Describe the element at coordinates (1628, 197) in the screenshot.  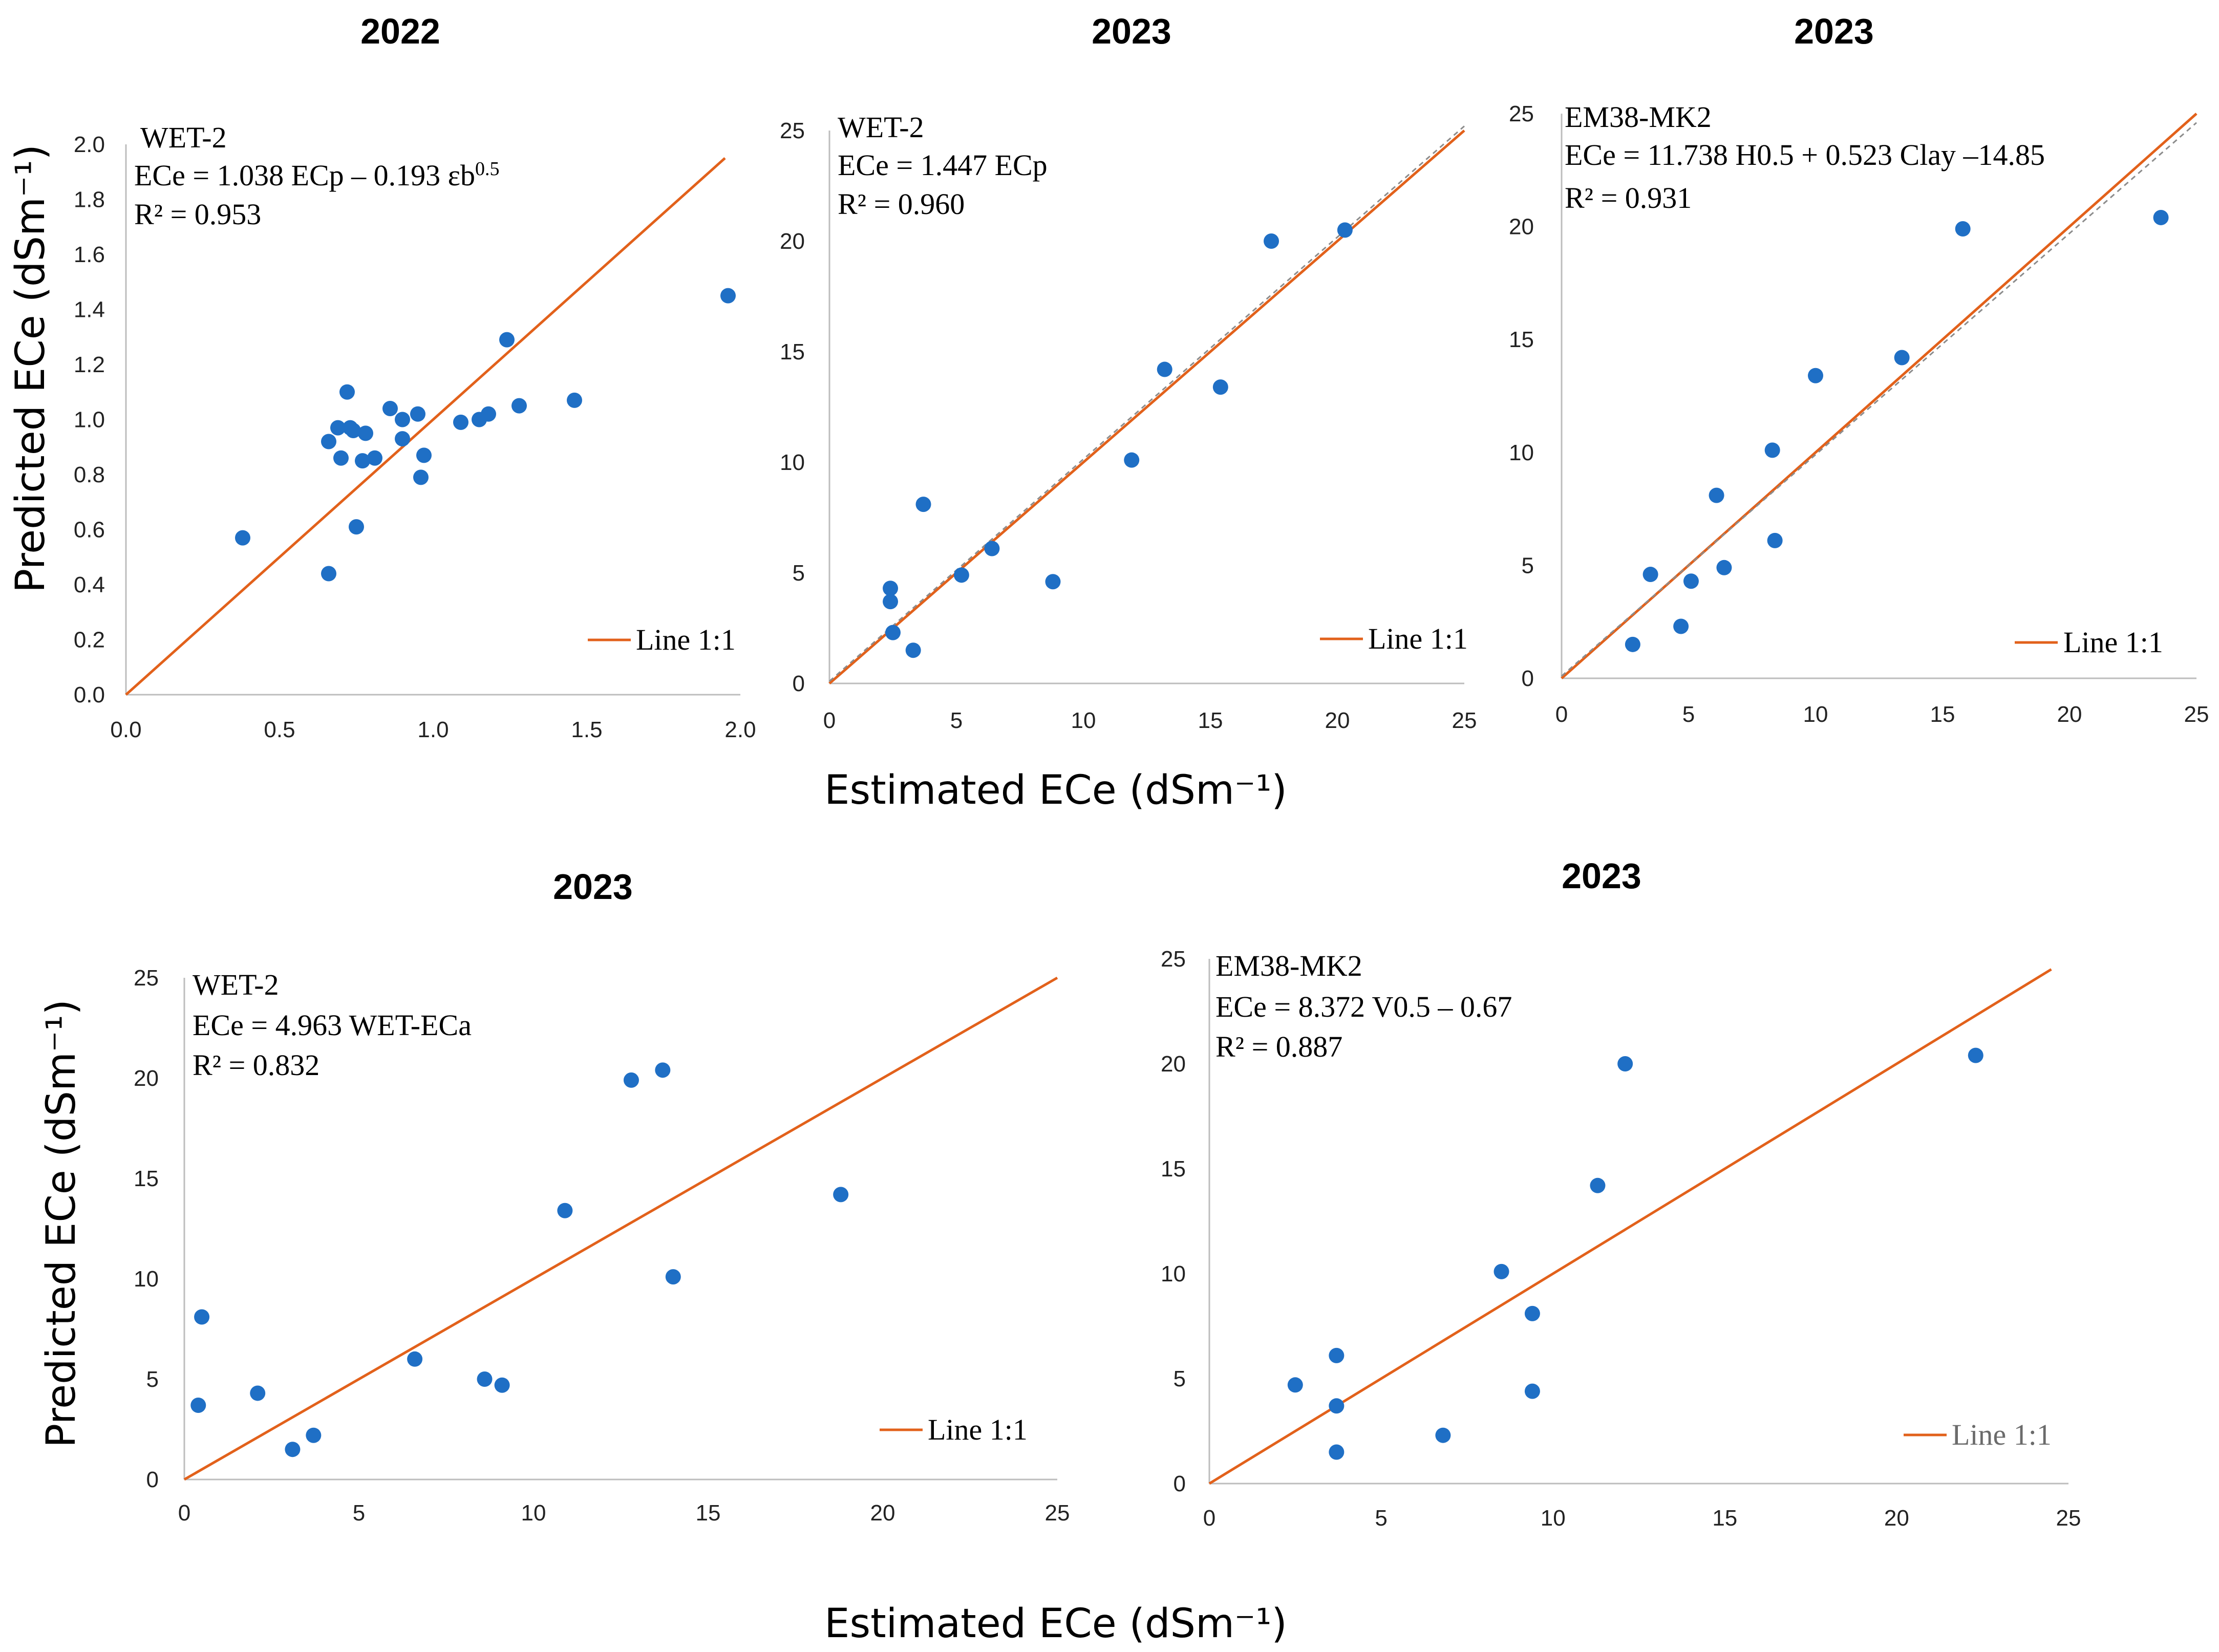
I see `r-squared-label: R² = 0.931` at that location.